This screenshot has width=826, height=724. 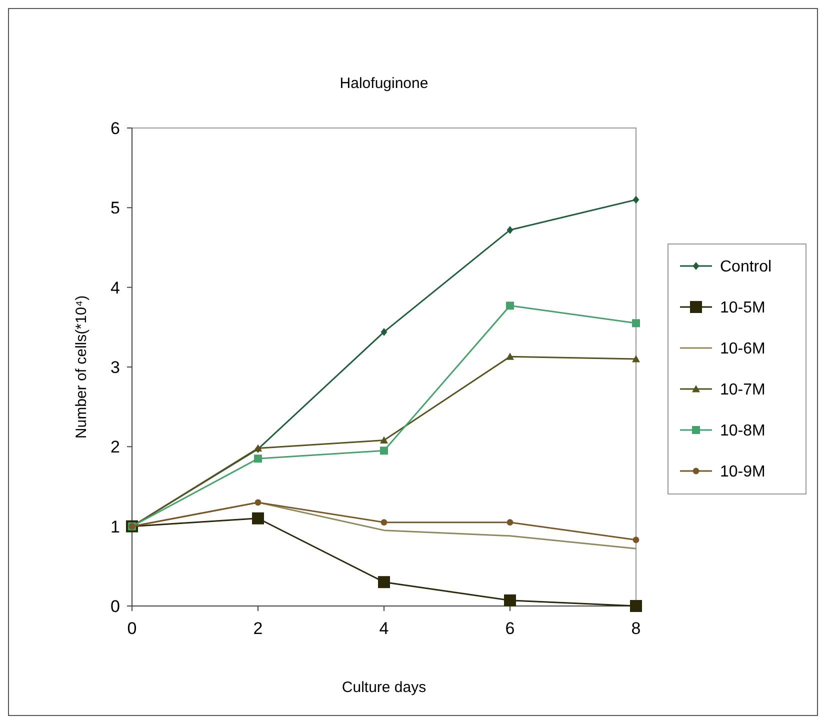 What do you see at coordinates (743, 472) in the screenshot?
I see `legend-label: 10-9M` at bounding box center [743, 472].